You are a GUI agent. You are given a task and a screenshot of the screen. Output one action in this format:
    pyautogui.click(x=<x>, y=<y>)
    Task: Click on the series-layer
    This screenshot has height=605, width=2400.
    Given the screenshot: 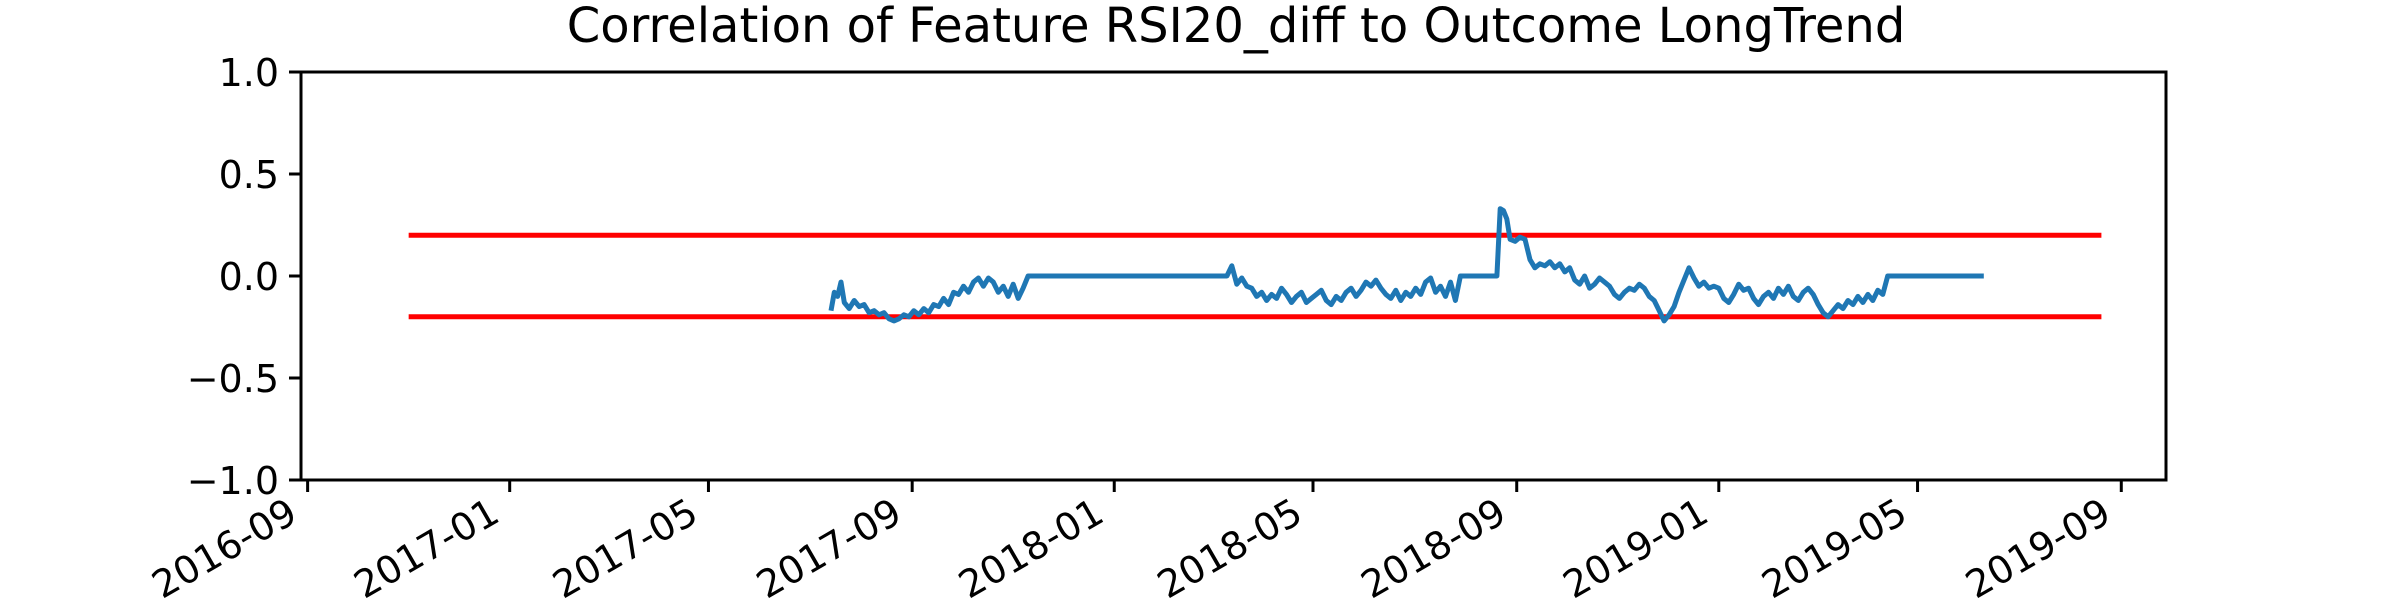 What is the action you would take?
    pyautogui.click(x=1406, y=265)
    